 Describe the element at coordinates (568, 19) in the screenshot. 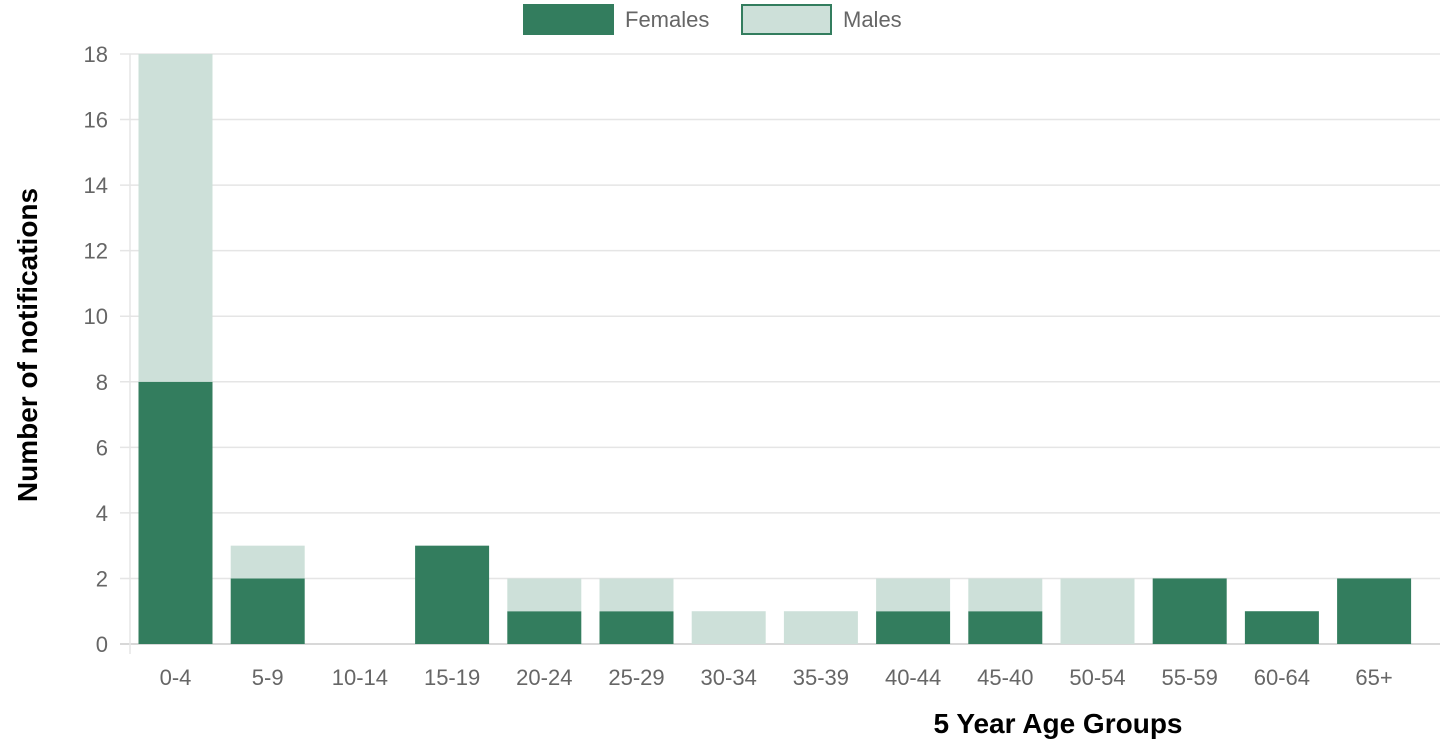

I see `legend-swatch-females` at that location.